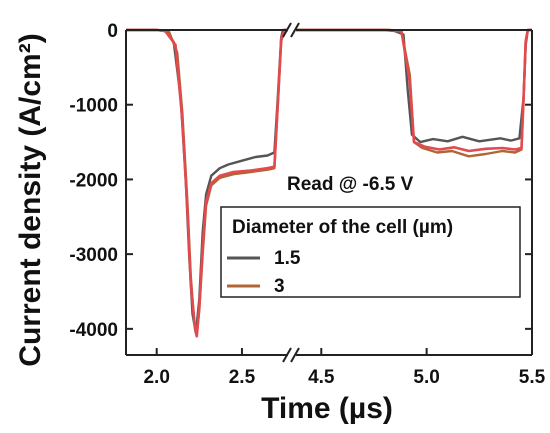 The height and width of the screenshot is (433, 550). What do you see at coordinates (370, 252) in the screenshot?
I see `legend: Diameter of the cell (µm) 1.5 3` at bounding box center [370, 252].